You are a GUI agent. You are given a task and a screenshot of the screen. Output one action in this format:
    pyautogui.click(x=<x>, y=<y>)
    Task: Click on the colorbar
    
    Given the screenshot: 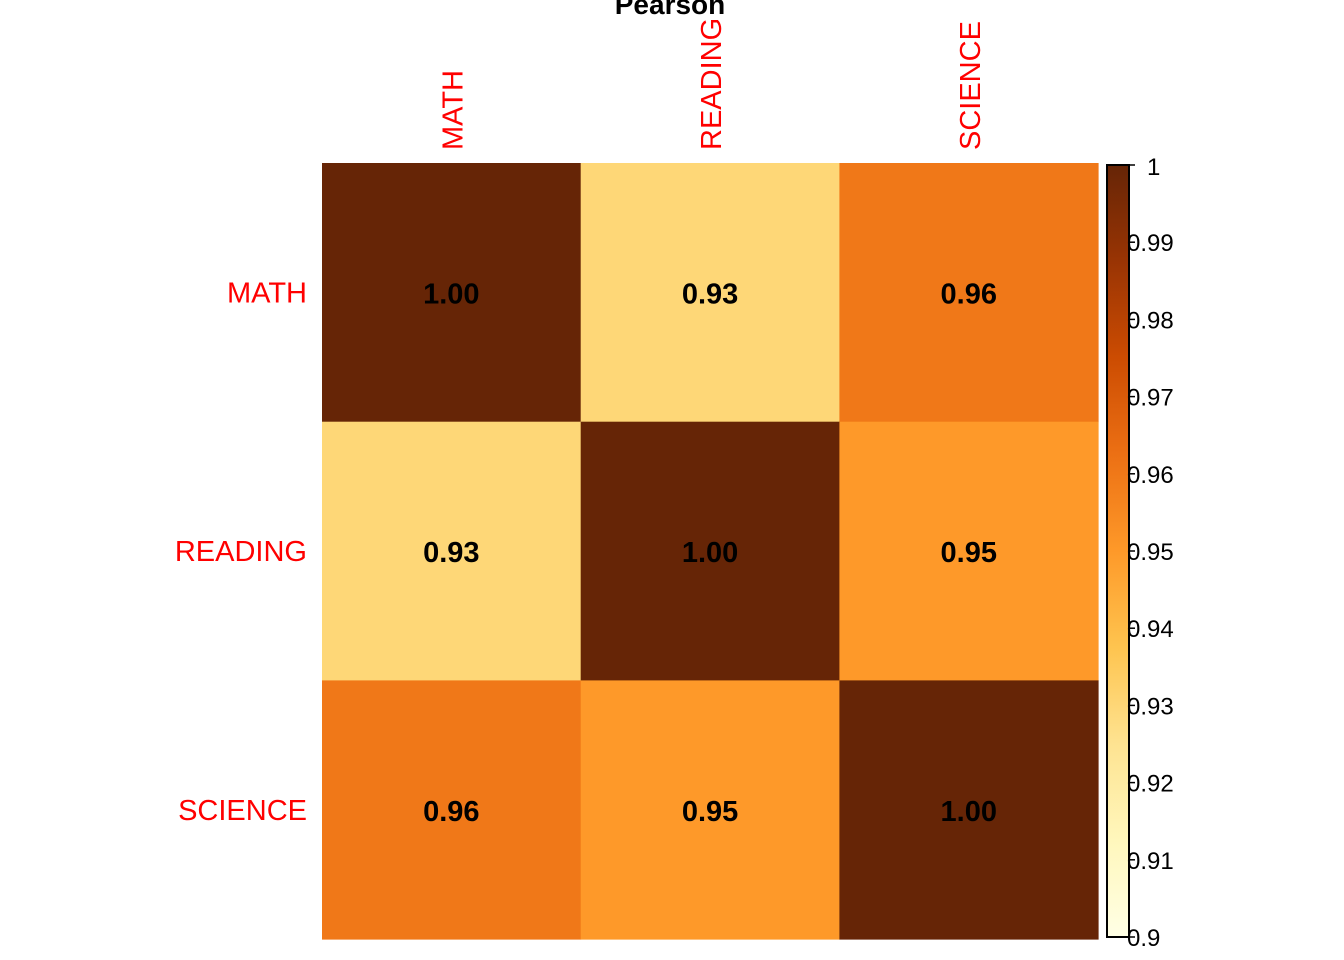 What is the action you would take?
    pyautogui.click(x=1118, y=551)
    